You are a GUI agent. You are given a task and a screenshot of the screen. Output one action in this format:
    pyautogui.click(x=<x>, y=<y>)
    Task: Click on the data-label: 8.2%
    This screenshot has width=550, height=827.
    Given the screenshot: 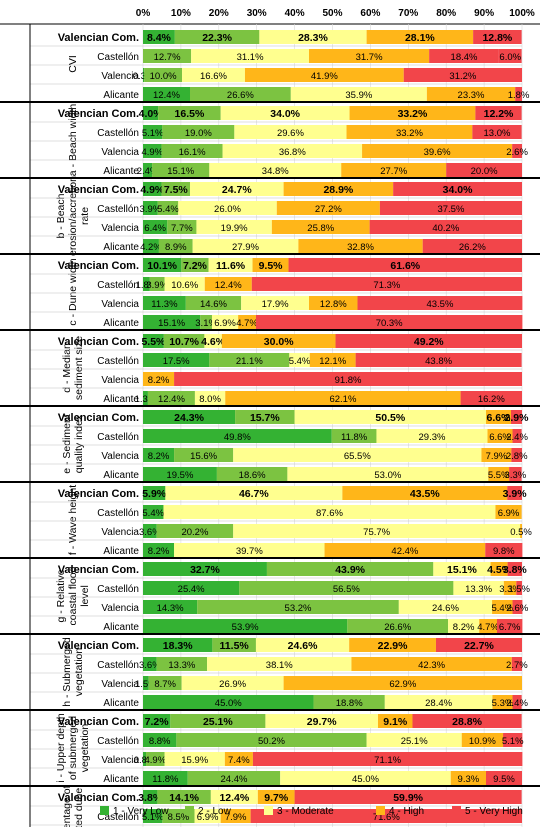 What is the action you would take?
    pyautogui.click(x=159, y=380)
    